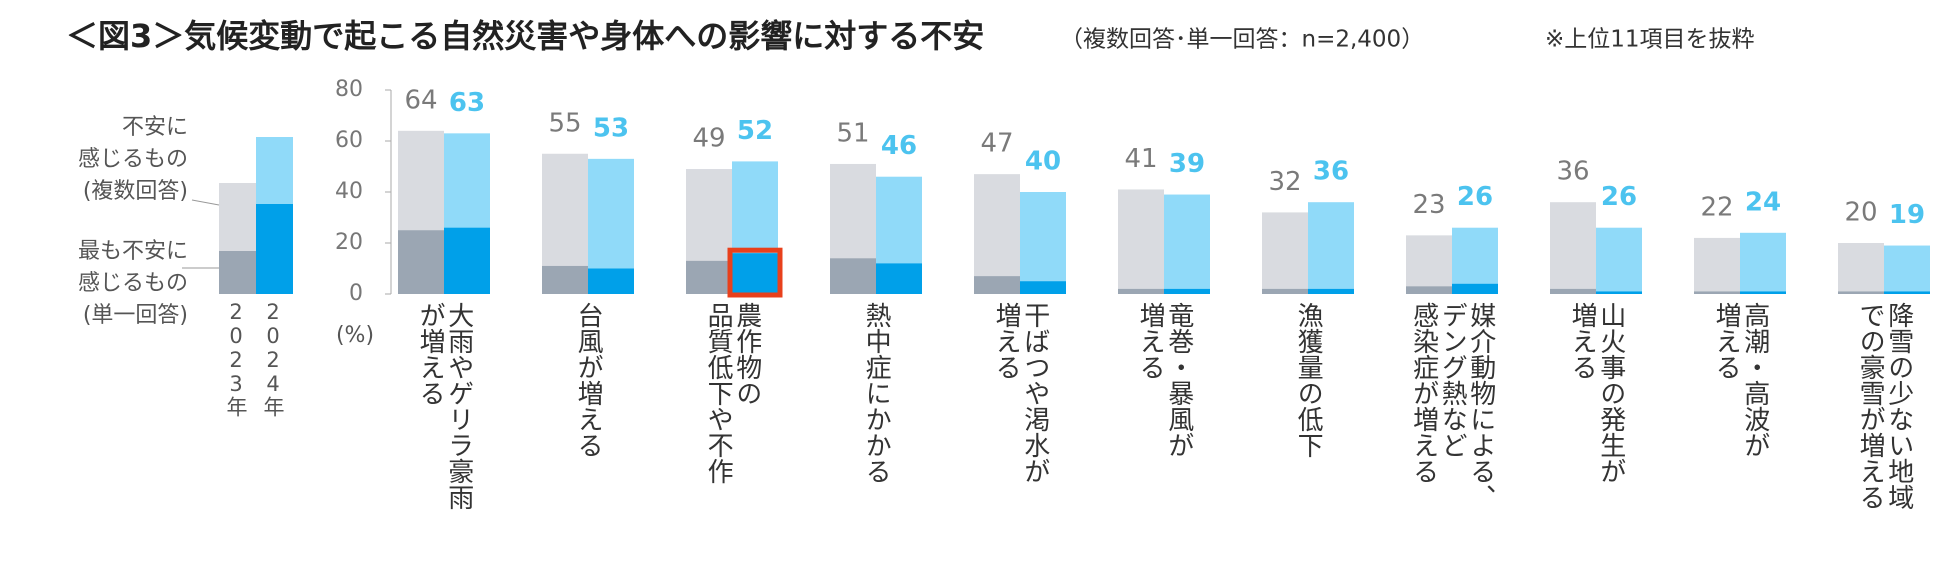 This screenshot has height=563, width=1950. I want to click on note: ※上位11項目を抜粋, so click(1650, 40).